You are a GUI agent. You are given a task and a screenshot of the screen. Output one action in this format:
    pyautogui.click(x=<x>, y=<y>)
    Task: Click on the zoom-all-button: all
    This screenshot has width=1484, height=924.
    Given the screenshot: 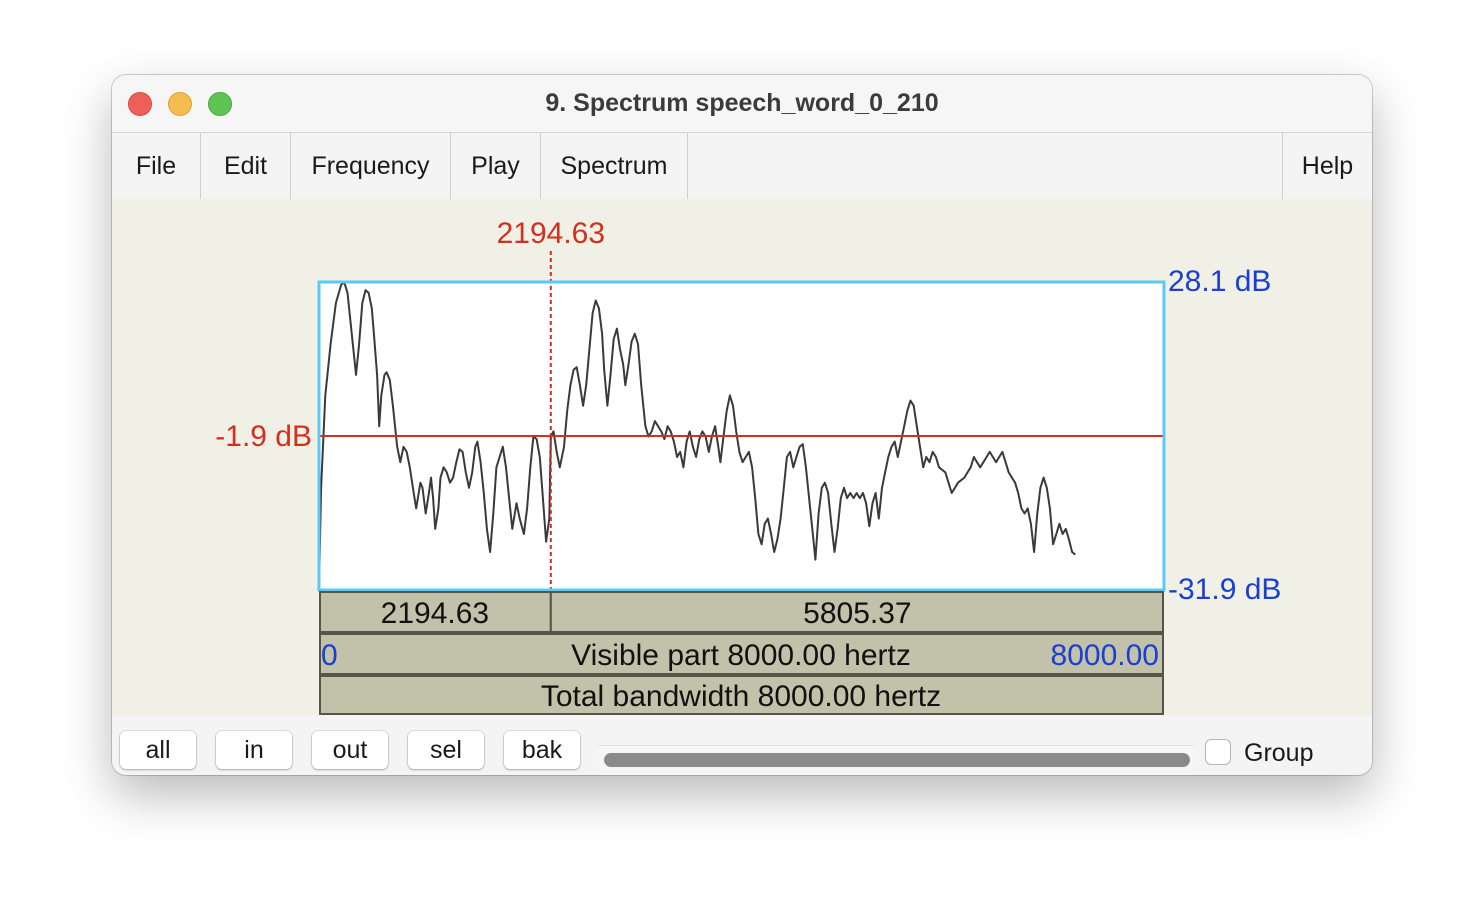 What is the action you would take?
    pyautogui.click(x=158, y=750)
    